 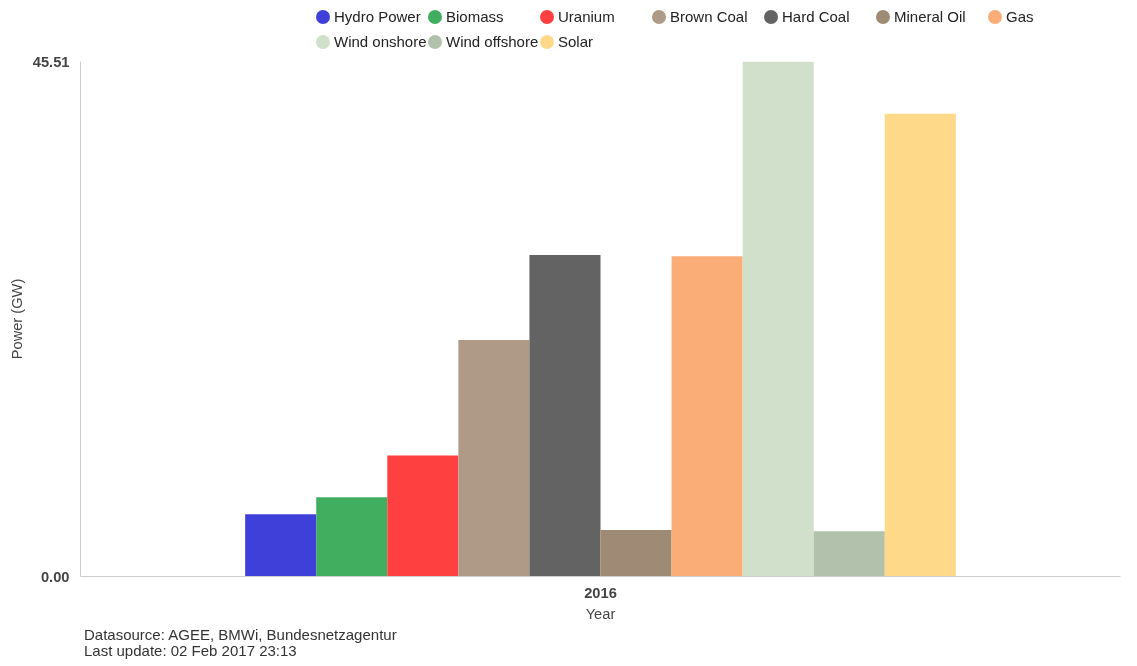 I want to click on y-tick-label: 45.51, so click(x=51, y=61).